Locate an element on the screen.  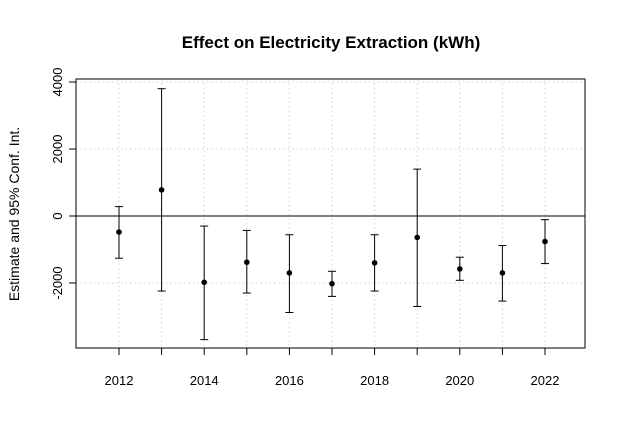
y-tick-label-0: 0 is located at coordinates (57, 215).